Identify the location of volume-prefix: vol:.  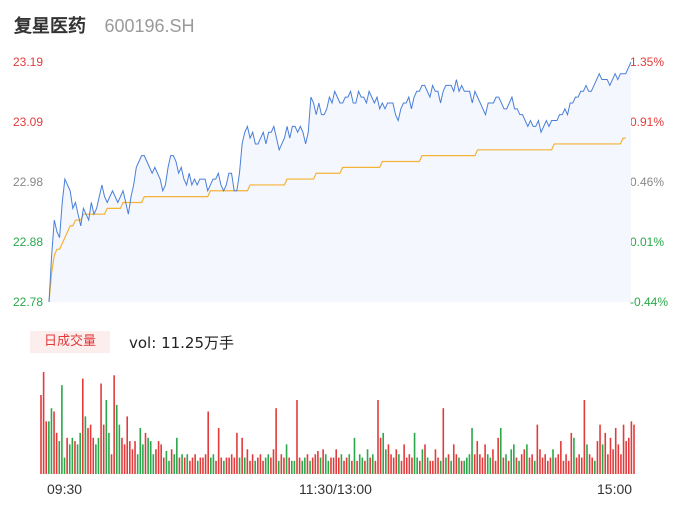
(143, 343).